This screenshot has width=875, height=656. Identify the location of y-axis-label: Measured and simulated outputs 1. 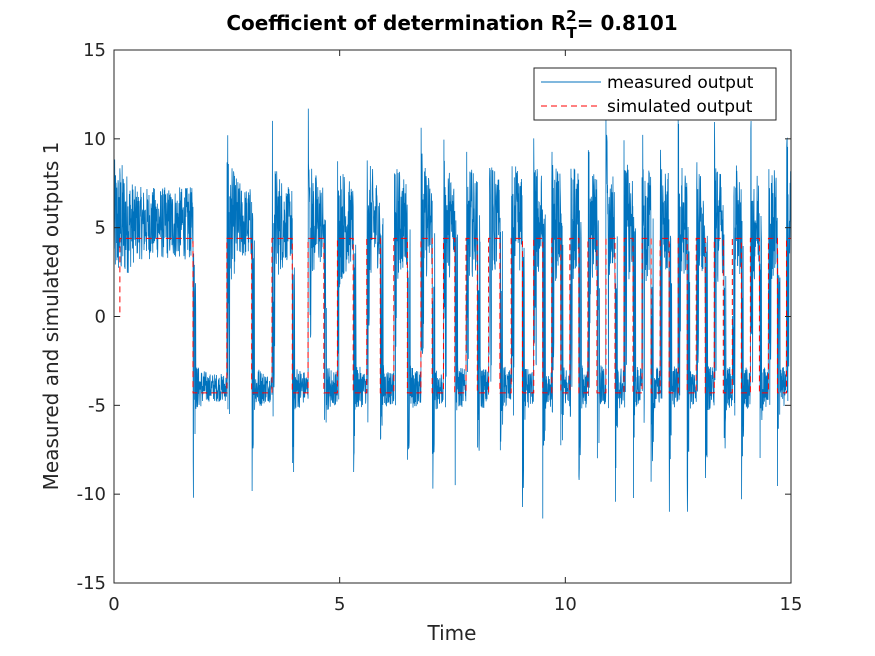
(51, 316).